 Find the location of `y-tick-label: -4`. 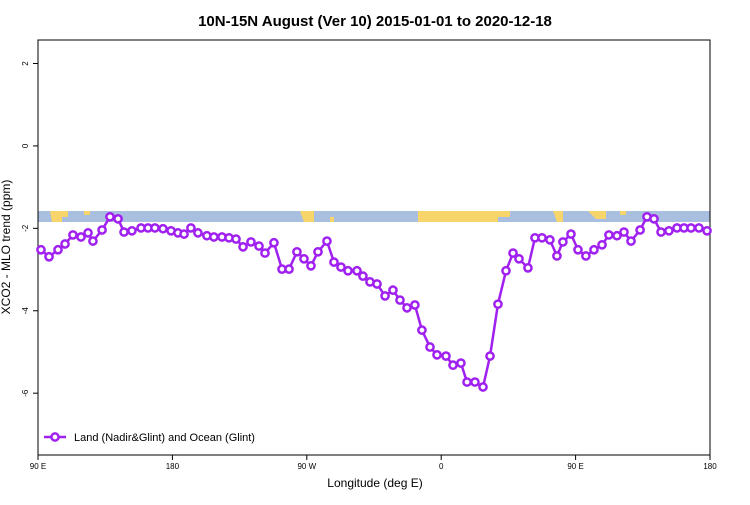

y-tick-label: -4 is located at coordinates (25, 311).